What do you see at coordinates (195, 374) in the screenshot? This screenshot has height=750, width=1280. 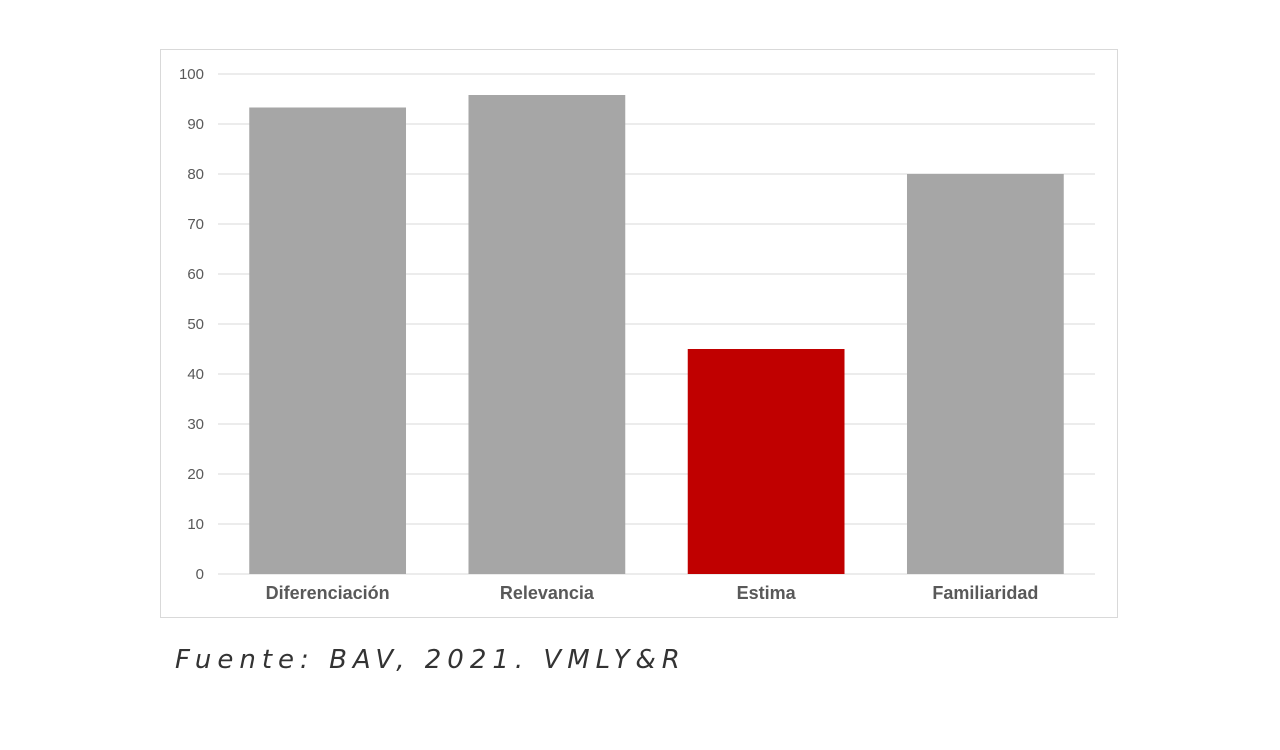 I see `y-tick-label: 40` at bounding box center [195, 374].